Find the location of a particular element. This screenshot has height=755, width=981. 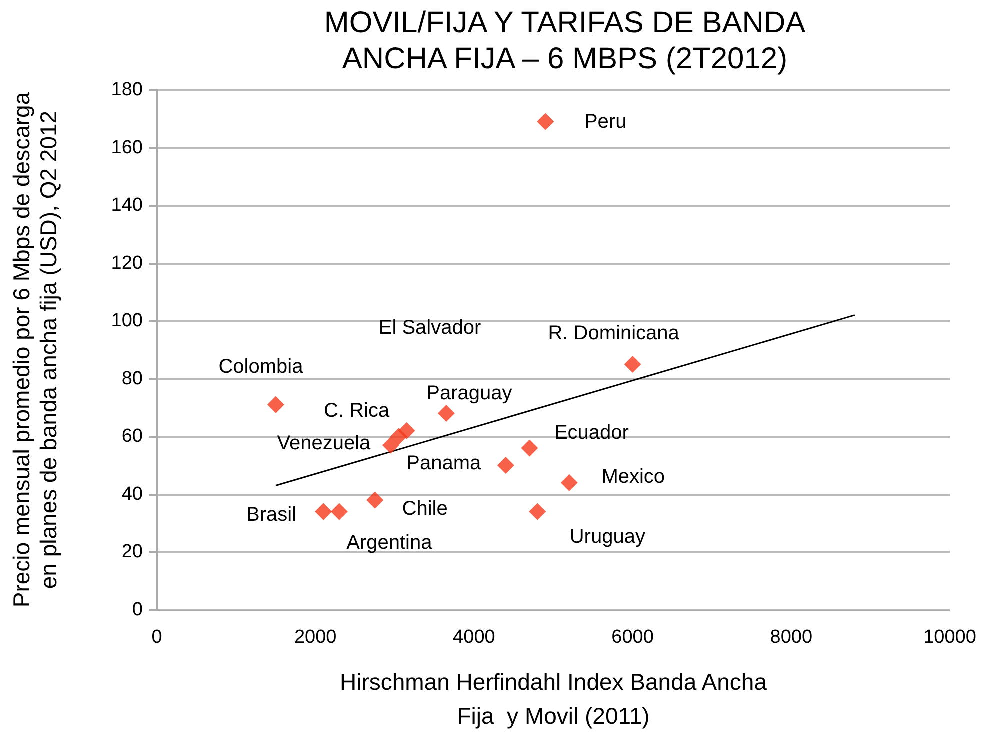

annotation: C. Rica is located at coordinates (357, 411).